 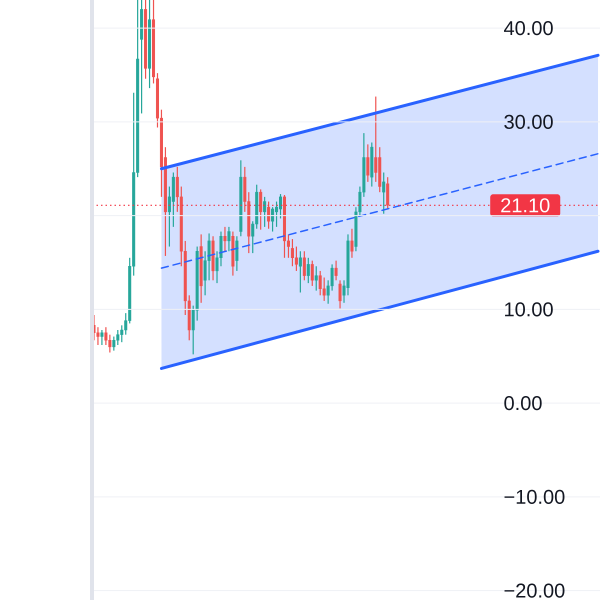 What do you see at coordinates (534, 497) in the screenshot?
I see `y-tick-label: −10.00` at bounding box center [534, 497].